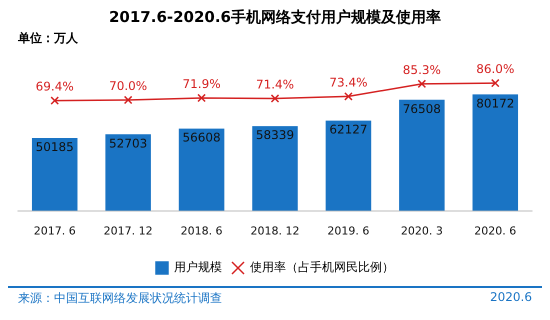 The width and height of the screenshot is (550, 320). What do you see at coordinates (421, 231) in the screenshot?
I see `x-tick-label: 2020. 3` at bounding box center [421, 231].